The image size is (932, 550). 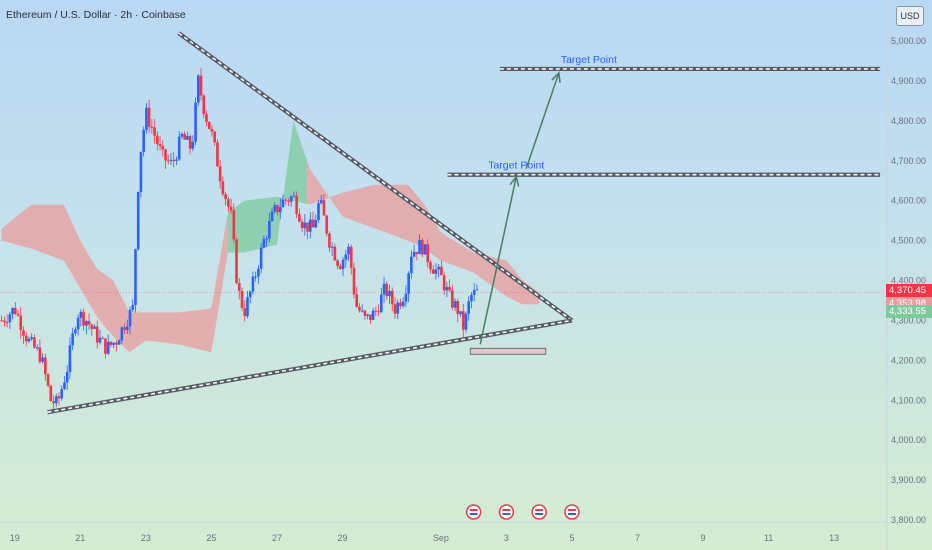 I want to click on y-tick-label: 4,900.00, so click(x=908, y=81).